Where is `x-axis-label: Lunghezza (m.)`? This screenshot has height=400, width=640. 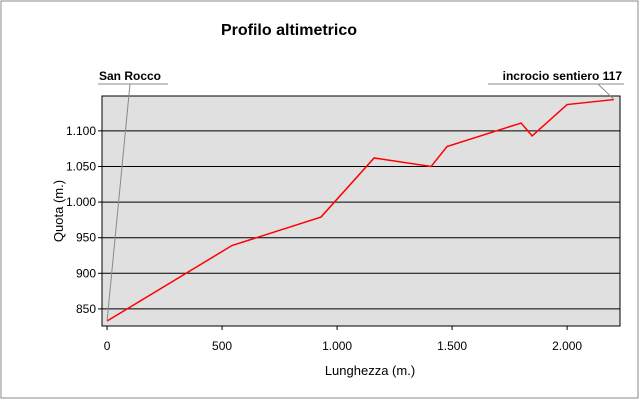 x-axis-label: Lunghezza (m.) is located at coordinates (370, 370).